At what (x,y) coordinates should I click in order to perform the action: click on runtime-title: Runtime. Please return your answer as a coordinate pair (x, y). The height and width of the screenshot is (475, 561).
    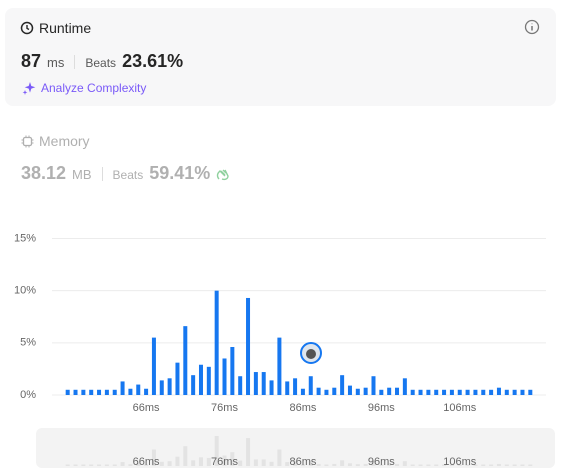
    Looking at the image, I should click on (65, 28).